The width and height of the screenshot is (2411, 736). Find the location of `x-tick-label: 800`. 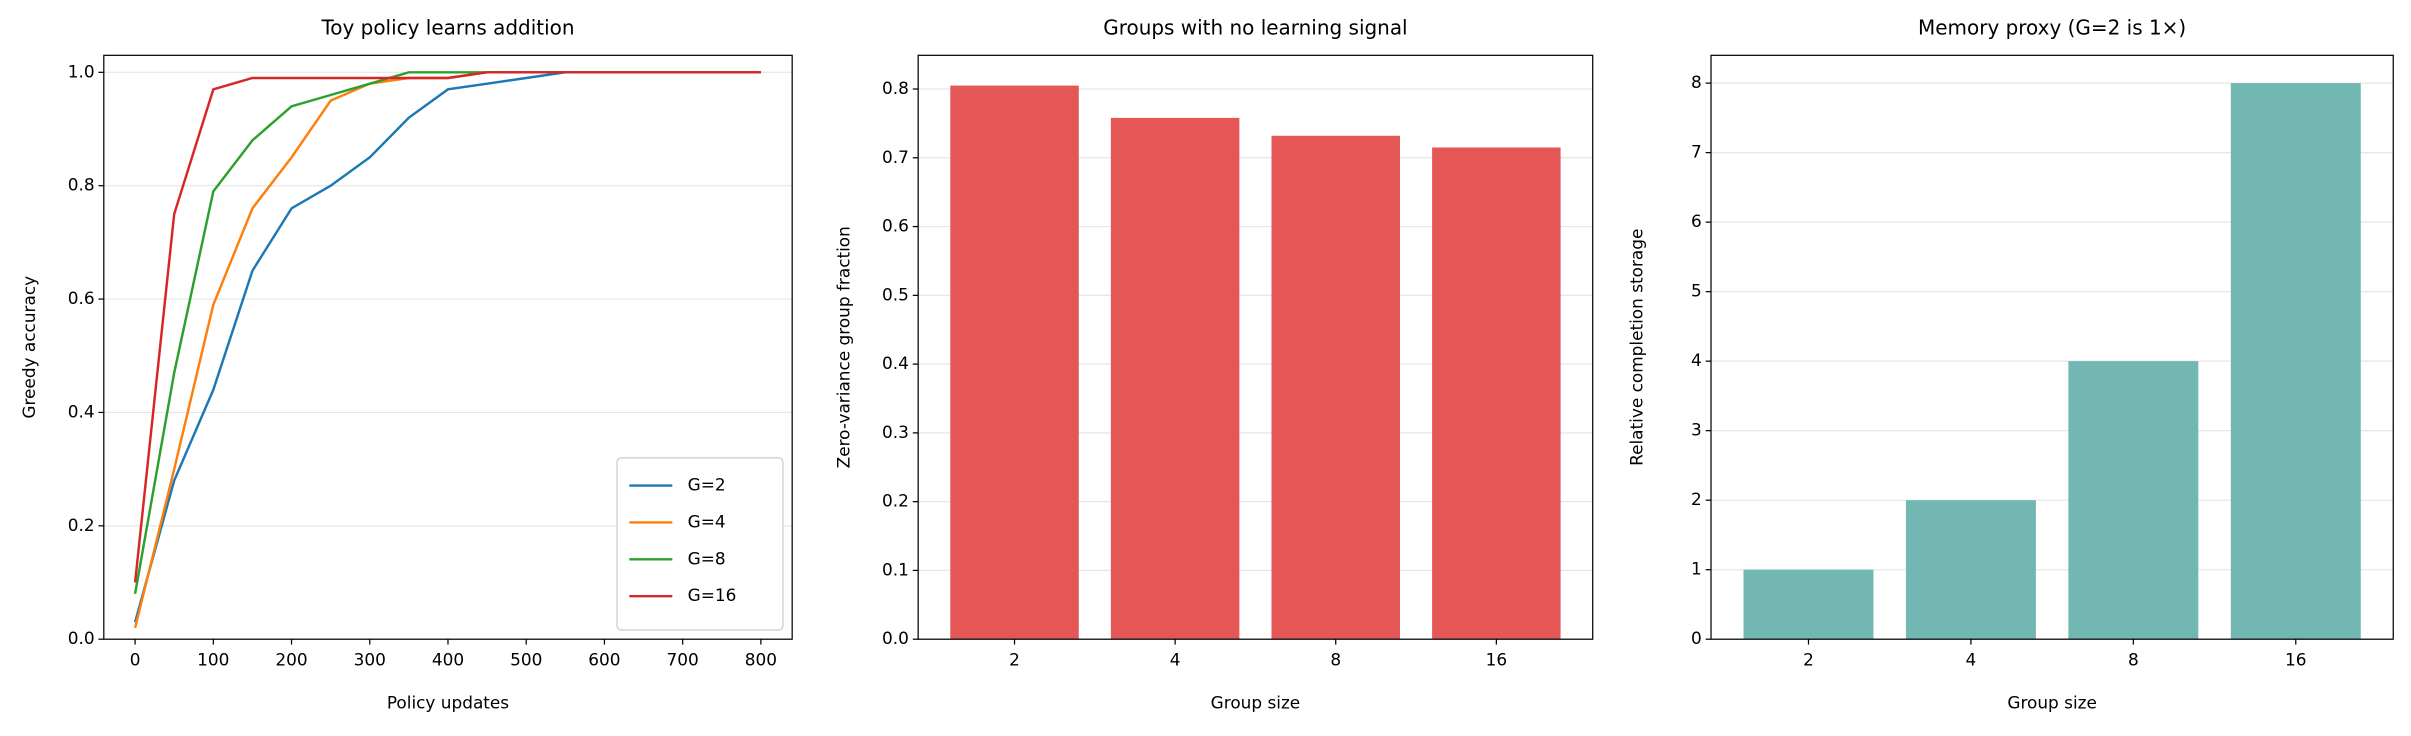

x-tick-label: 800 is located at coordinates (761, 660).